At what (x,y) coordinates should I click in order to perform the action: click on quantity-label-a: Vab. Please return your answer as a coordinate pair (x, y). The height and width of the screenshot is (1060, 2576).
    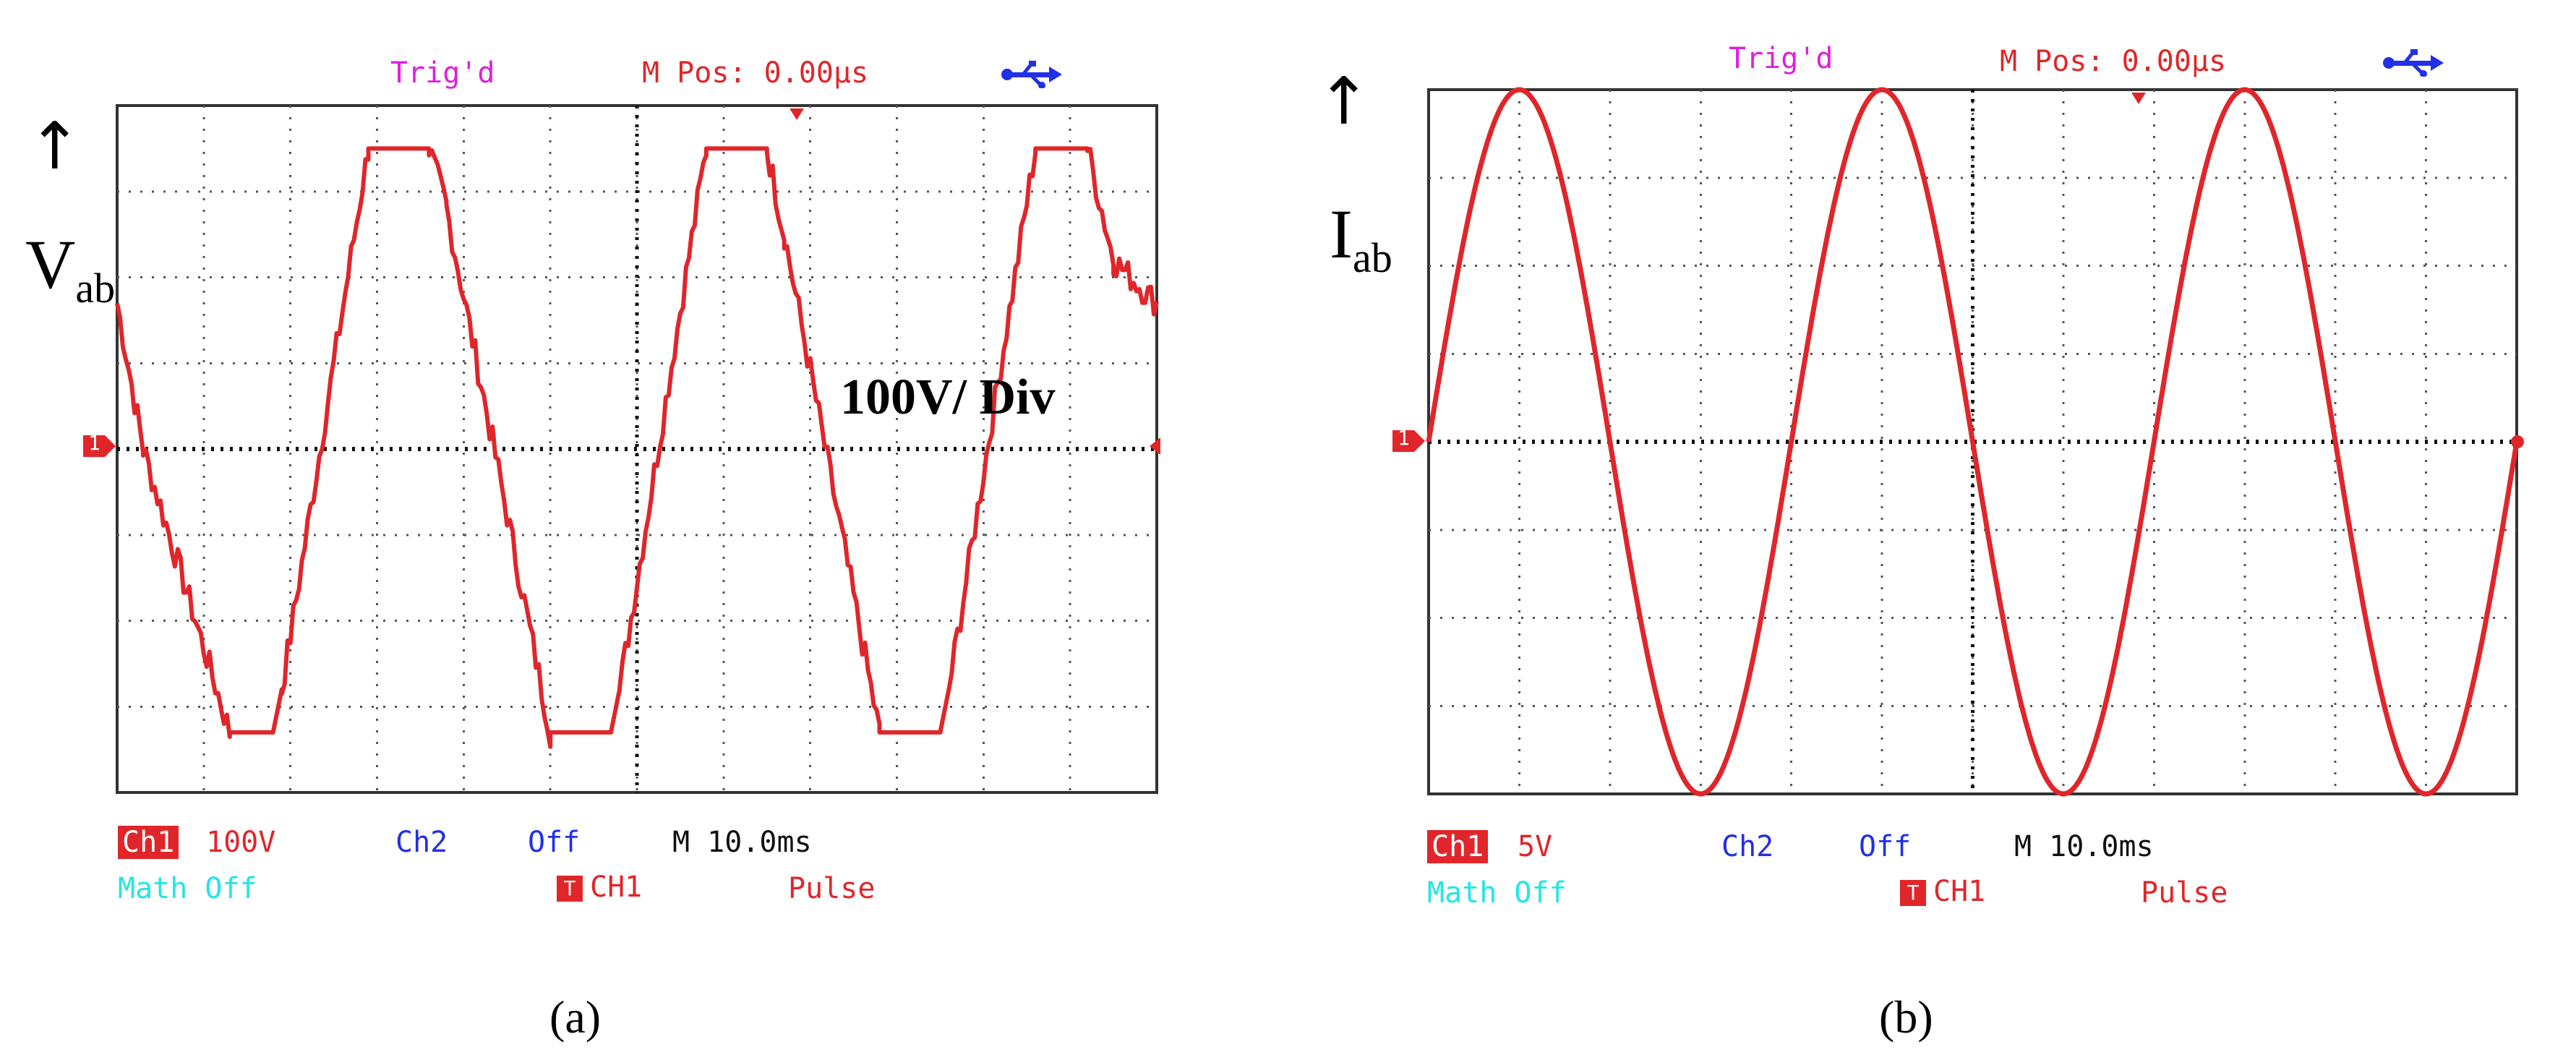
    Looking at the image, I should click on (70, 269).